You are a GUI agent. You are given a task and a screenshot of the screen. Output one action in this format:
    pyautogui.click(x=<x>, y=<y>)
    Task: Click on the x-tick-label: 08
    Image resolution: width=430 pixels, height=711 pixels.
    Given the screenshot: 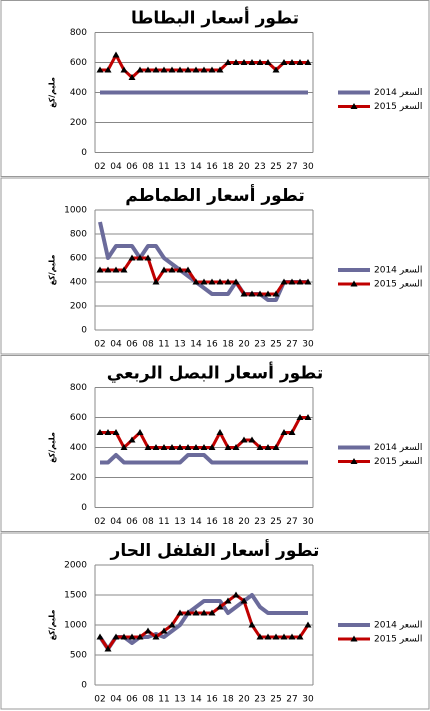 What is the action you would take?
    pyautogui.click(x=148, y=700)
    